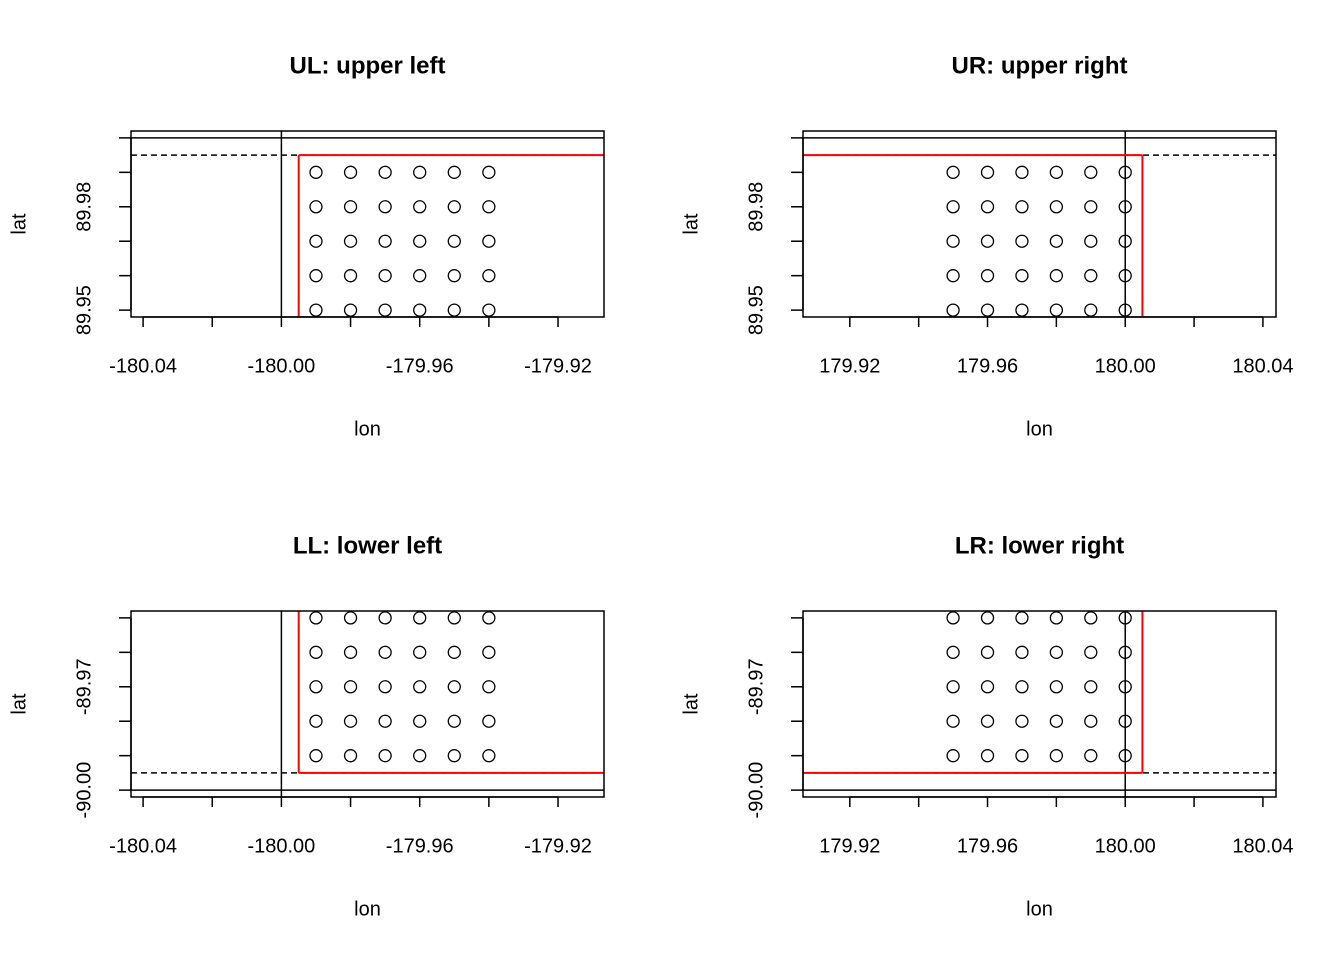  I want to click on y-tick-label: 89.95, so click(84, 310).